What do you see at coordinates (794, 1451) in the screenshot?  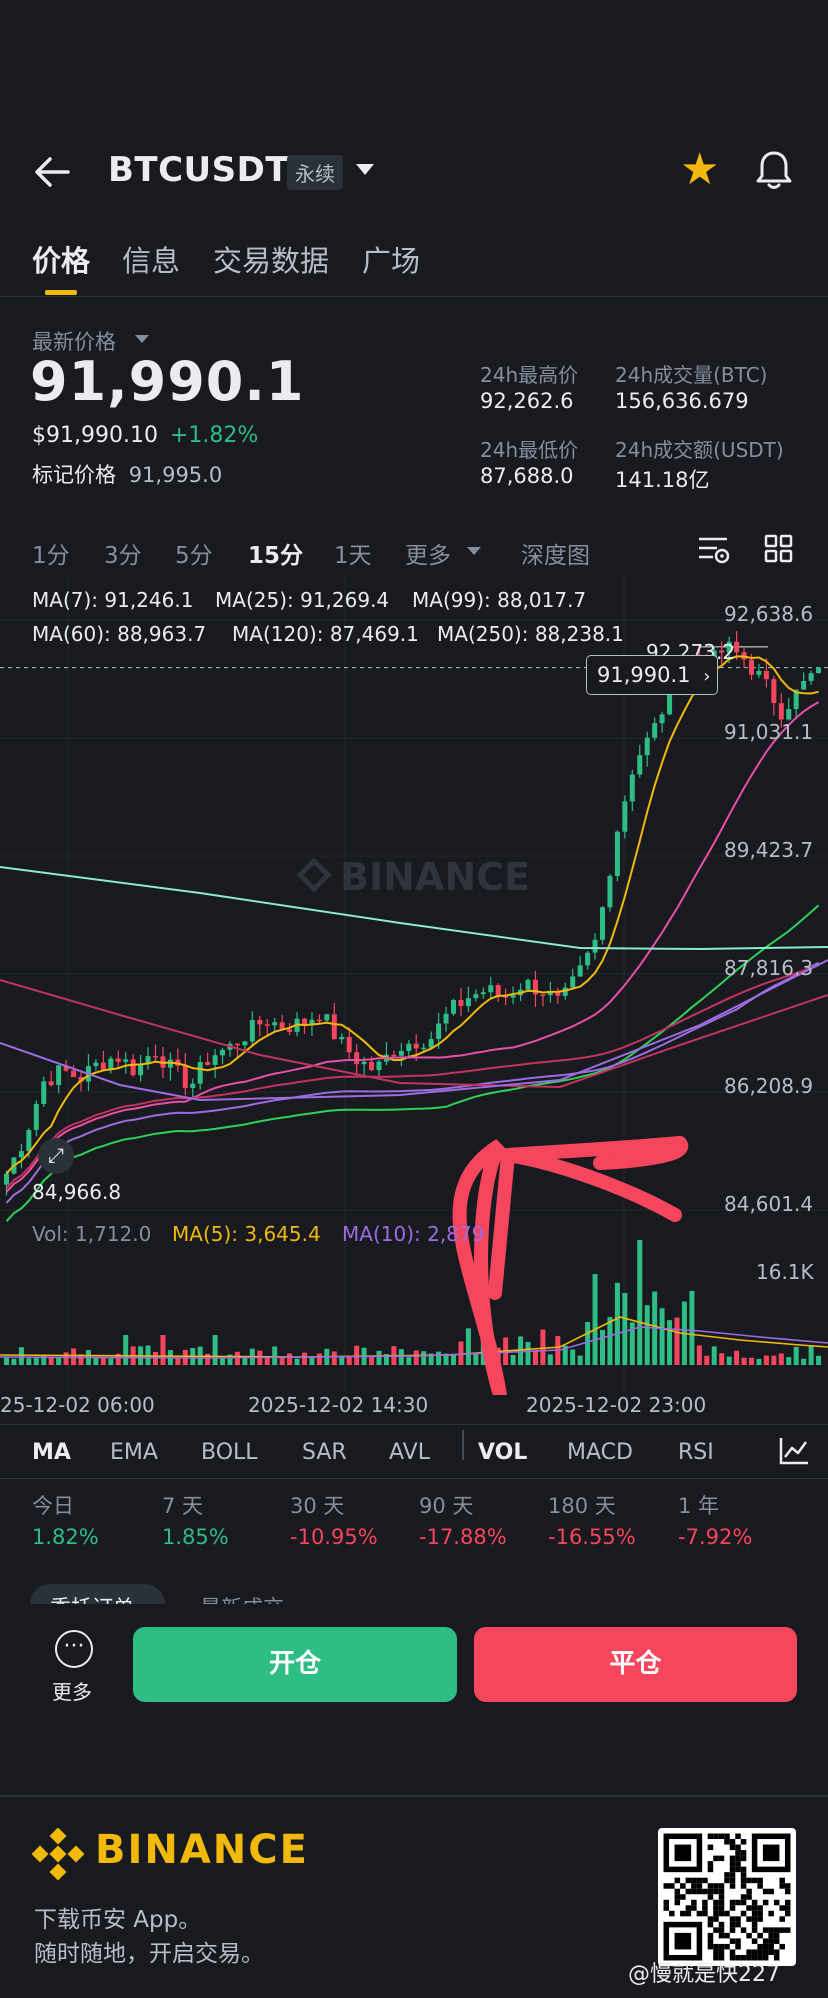 I see `chart-indicator-icon` at bounding box center [794, 1451].